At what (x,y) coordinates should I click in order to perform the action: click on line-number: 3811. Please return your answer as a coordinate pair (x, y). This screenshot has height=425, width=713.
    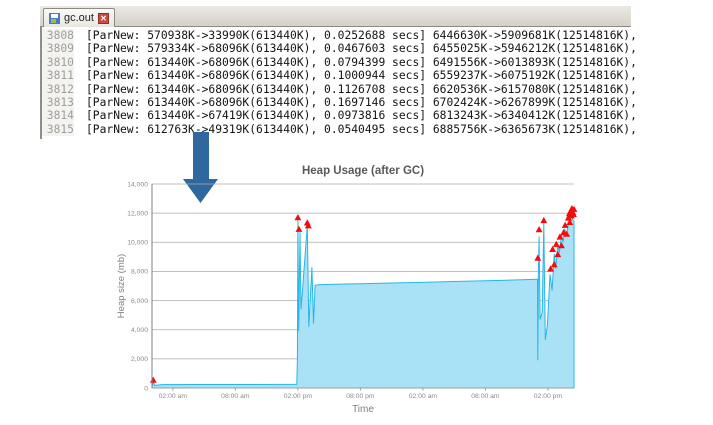
    Looking at the image, I should click on (58, 76).